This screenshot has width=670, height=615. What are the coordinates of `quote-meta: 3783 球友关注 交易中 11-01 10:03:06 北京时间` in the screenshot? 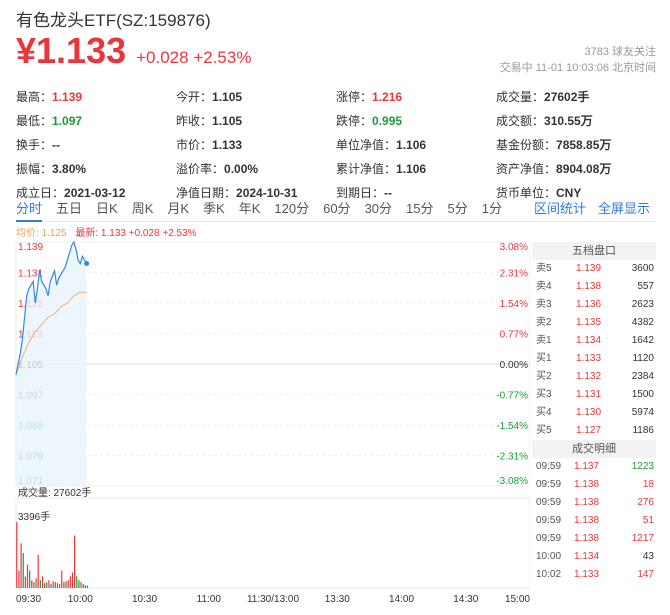 It's located at (578, 60).